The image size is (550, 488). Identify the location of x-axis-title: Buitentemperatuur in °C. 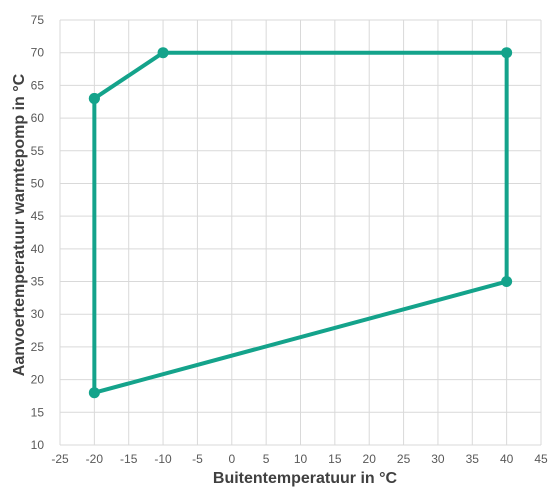
(305, 478).